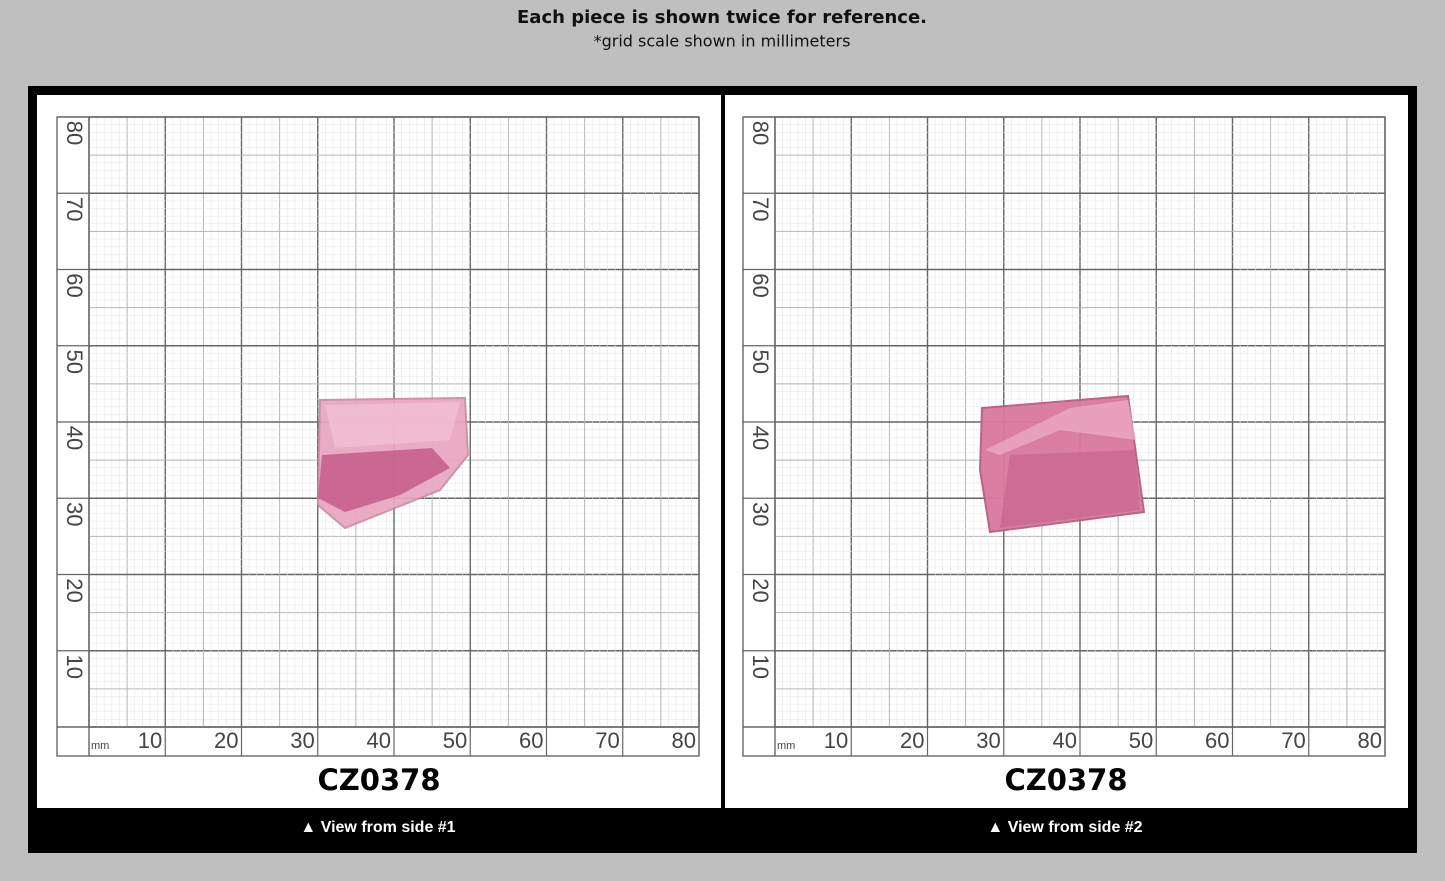  Describe the element at coordinates (377, 827) in the screenshot. I see `view-caption: ▲ View from side #1` at that location.